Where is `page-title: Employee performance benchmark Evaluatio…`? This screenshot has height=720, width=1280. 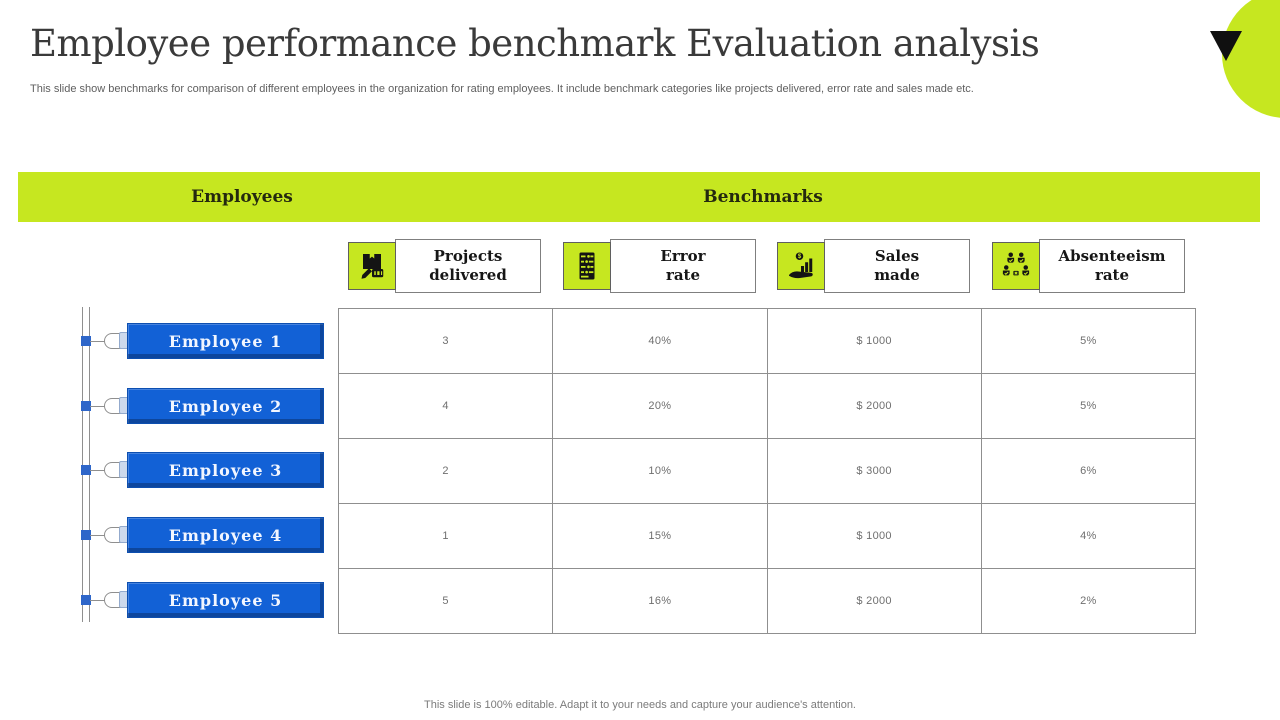 page-title: Employee performance benchmark Evaluatio… is located at coordinates (535, 43).